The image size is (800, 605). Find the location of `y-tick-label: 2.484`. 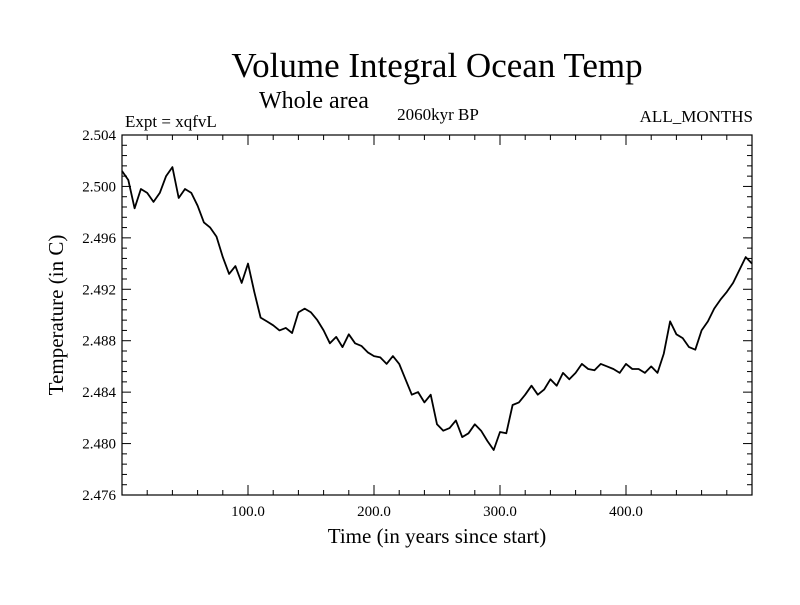

y-tick-label: 2.484 is located at coordinates (99, 393).